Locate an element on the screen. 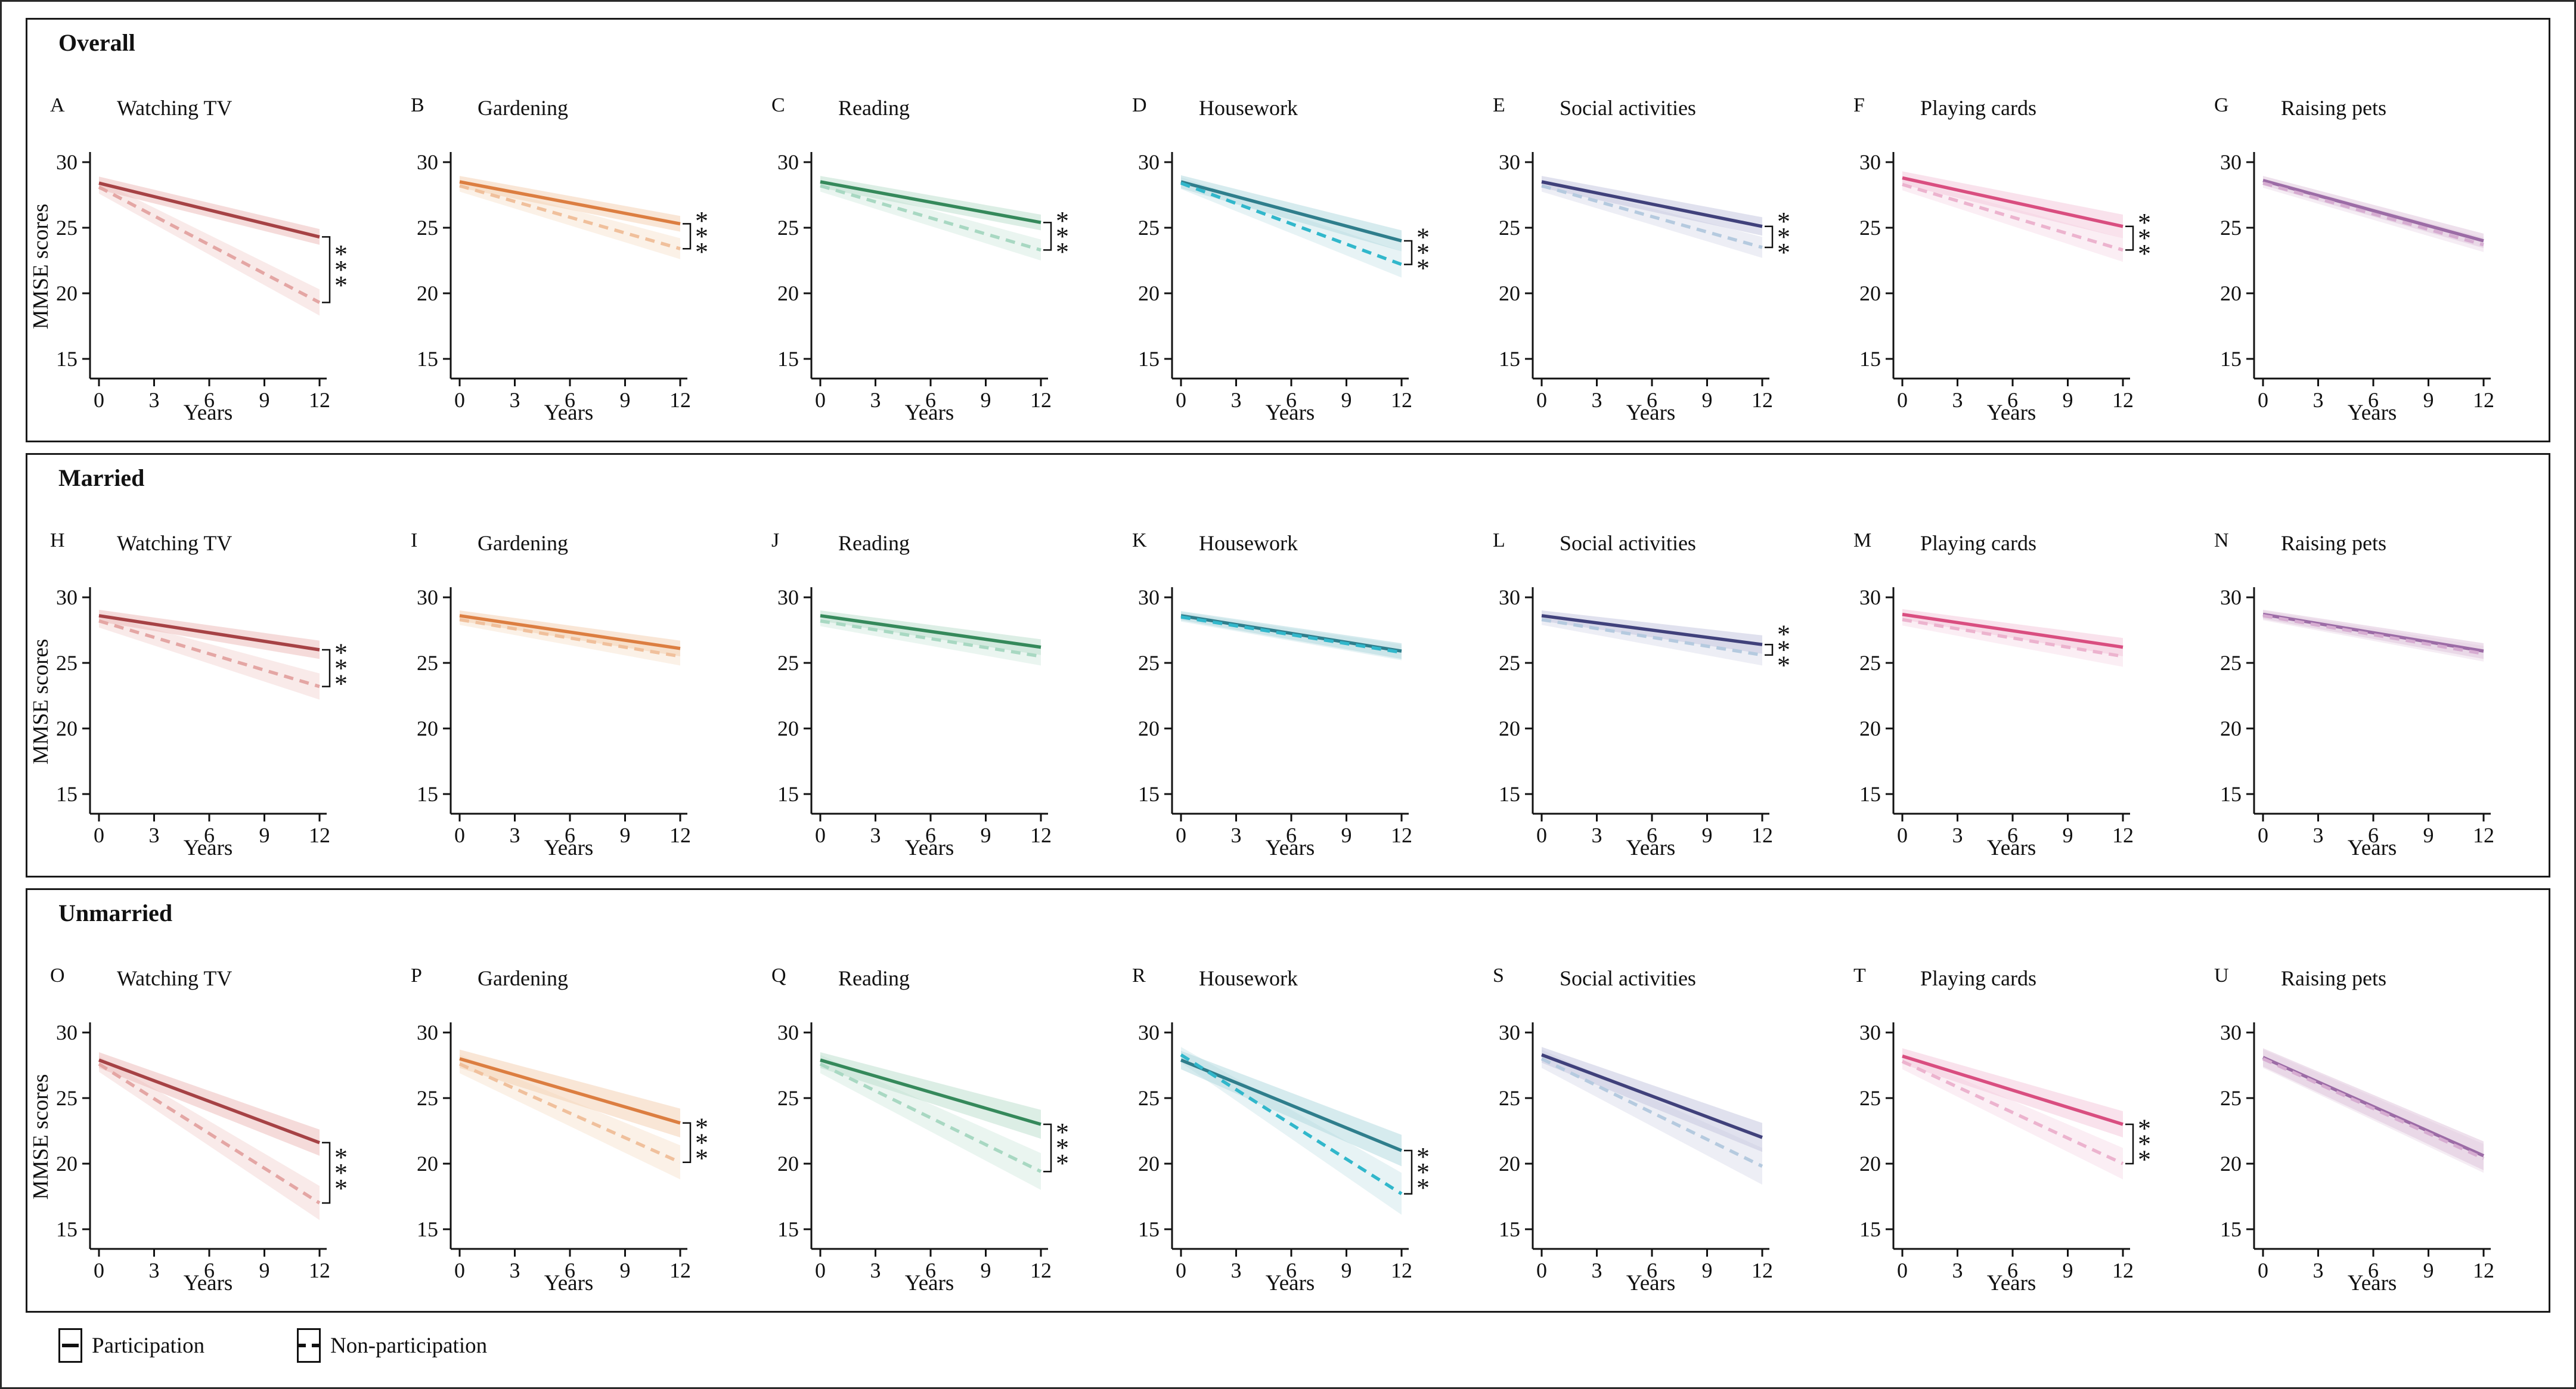 This screenshot has width=2576, height=1389. panel-title: Social activities is located at coordinates (1628, 978).